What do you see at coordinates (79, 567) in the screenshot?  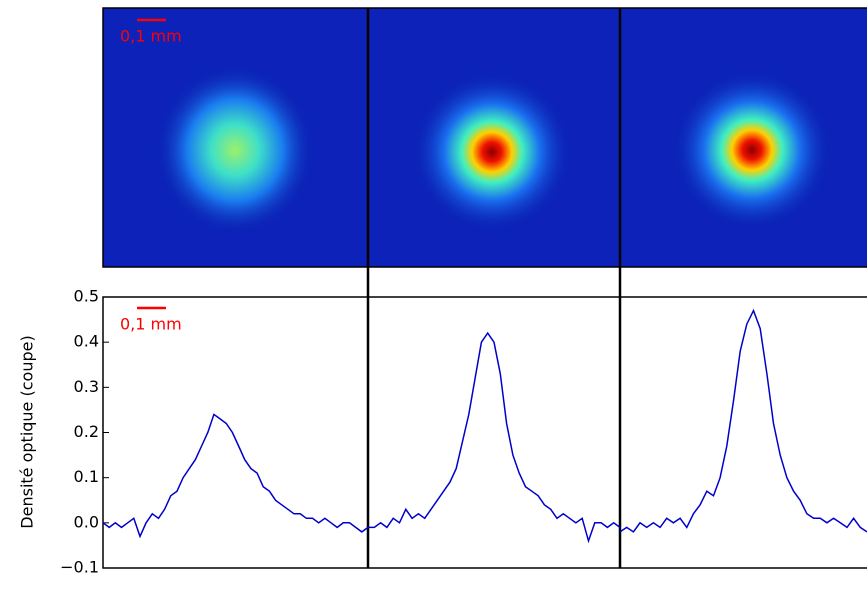 I see `y-tick-label: −0.1` at bounding box center [79, 567].